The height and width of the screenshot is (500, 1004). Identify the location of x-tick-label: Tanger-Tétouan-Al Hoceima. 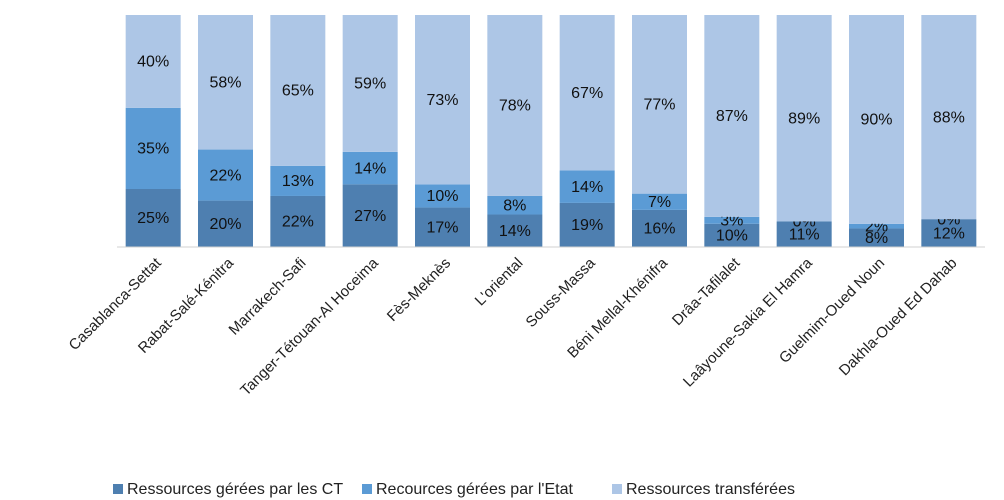
(309, 326).